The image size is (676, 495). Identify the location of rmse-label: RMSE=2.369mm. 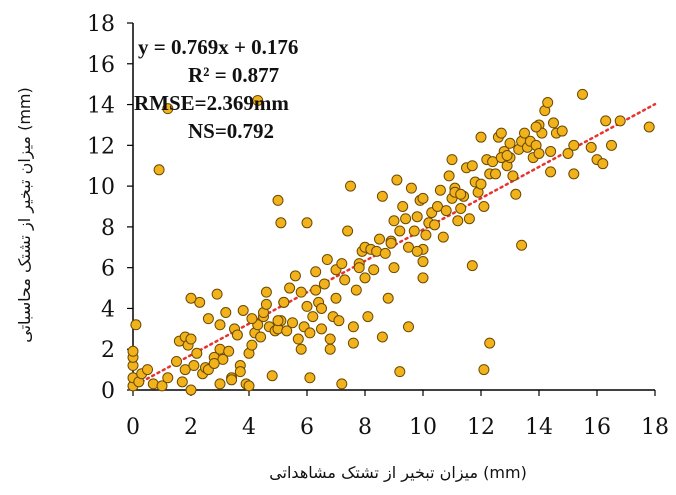
(211, 103).